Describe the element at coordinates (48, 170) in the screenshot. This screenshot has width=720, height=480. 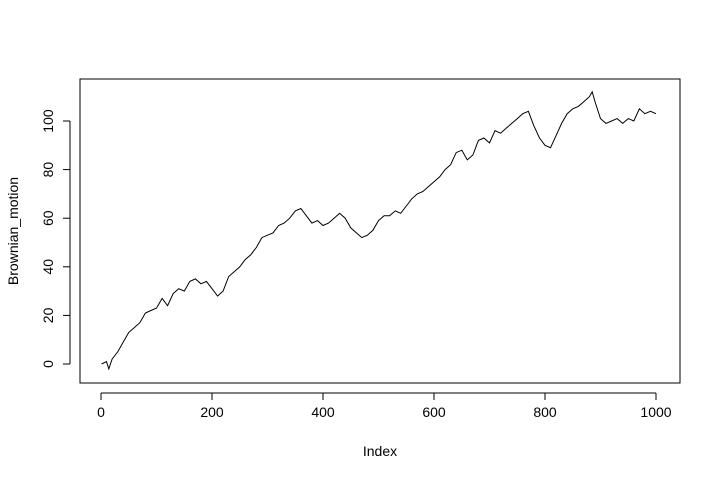
I see `y-tick-label: 80` at that location.